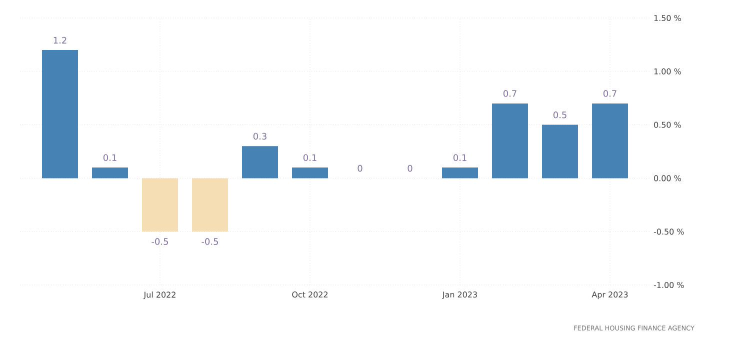 This screenshot has width=731, height=350. What do you see at coordinates (259, 136) in the screenshot?
I see `data-label: 0.3` at bounding box center [259, 136].